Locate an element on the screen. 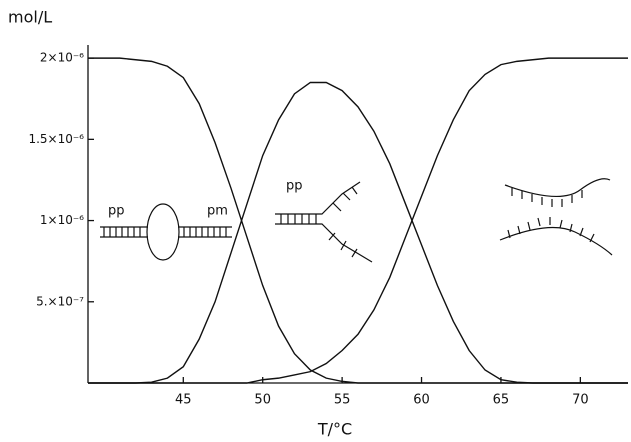  y-tick-label: 1×10⁻⁶ is located at coordinates (62, 220).